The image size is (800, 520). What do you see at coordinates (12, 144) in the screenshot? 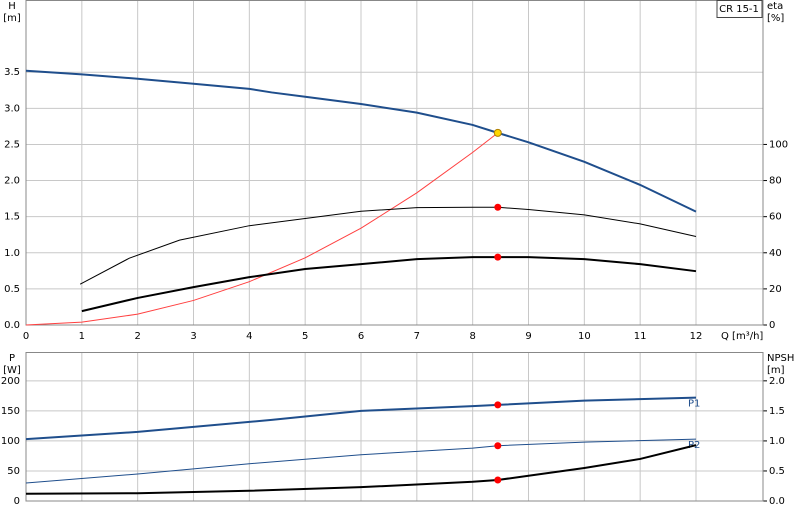
I see `y-tick-label: 2.5` at bounding box center [12, 144].